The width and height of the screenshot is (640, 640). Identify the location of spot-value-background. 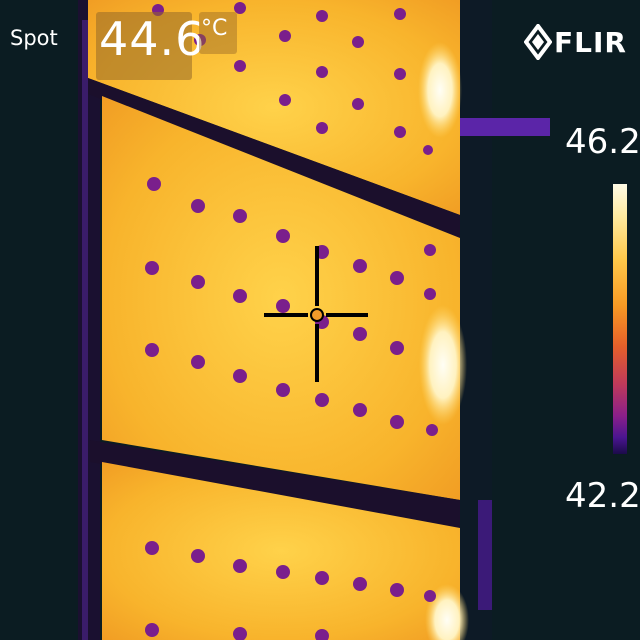
(144, 46).